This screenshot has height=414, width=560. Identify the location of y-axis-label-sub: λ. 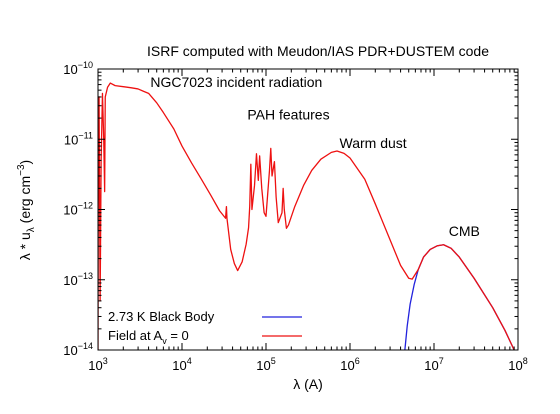
(31, 229).